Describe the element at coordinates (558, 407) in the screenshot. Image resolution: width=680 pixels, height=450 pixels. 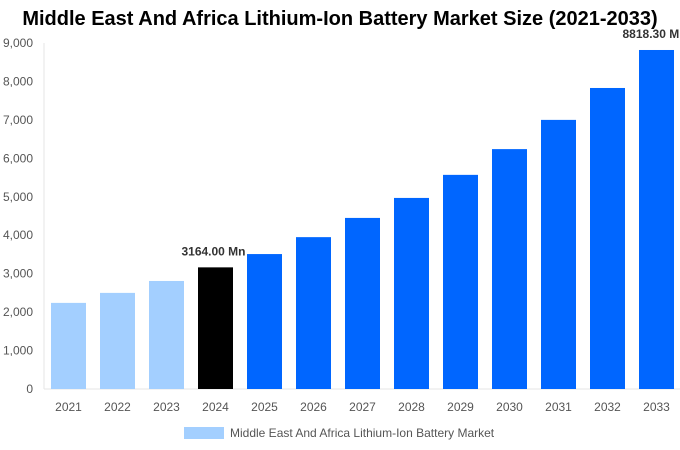
I see `x-tick-label: 2031` at that location.